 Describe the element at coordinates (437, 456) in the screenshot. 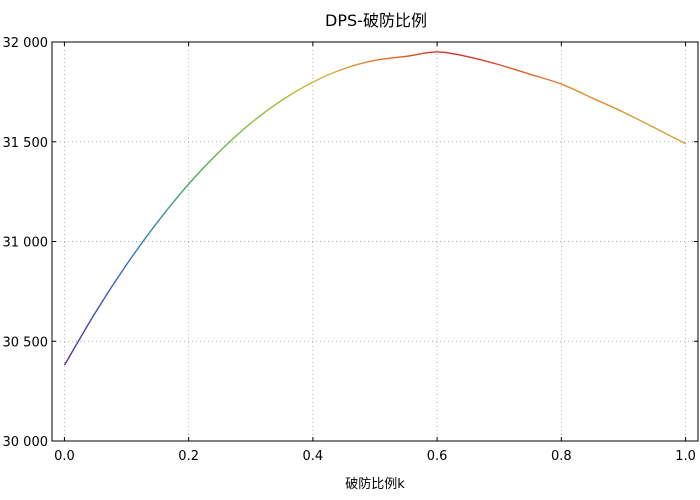

I see `x-tick-label: 0.6` at that location.